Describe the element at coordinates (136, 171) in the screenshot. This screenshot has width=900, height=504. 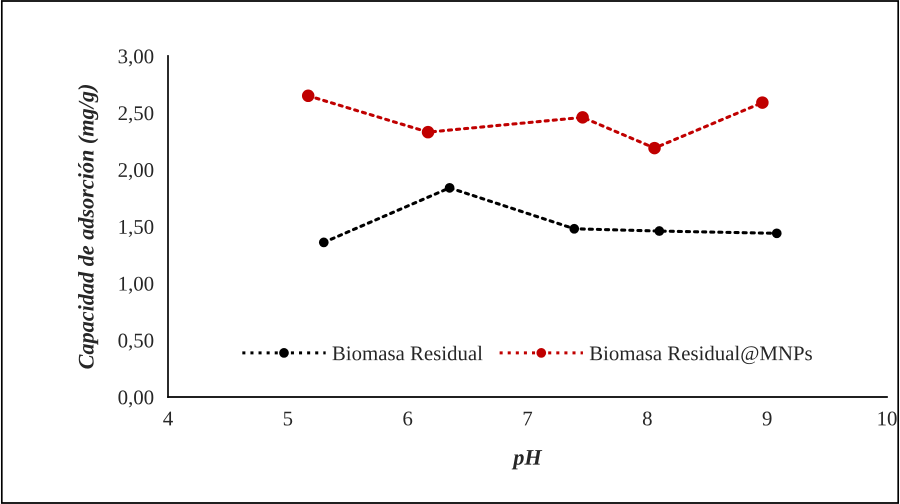
I see `y-tick-label: 2,00` at that location.